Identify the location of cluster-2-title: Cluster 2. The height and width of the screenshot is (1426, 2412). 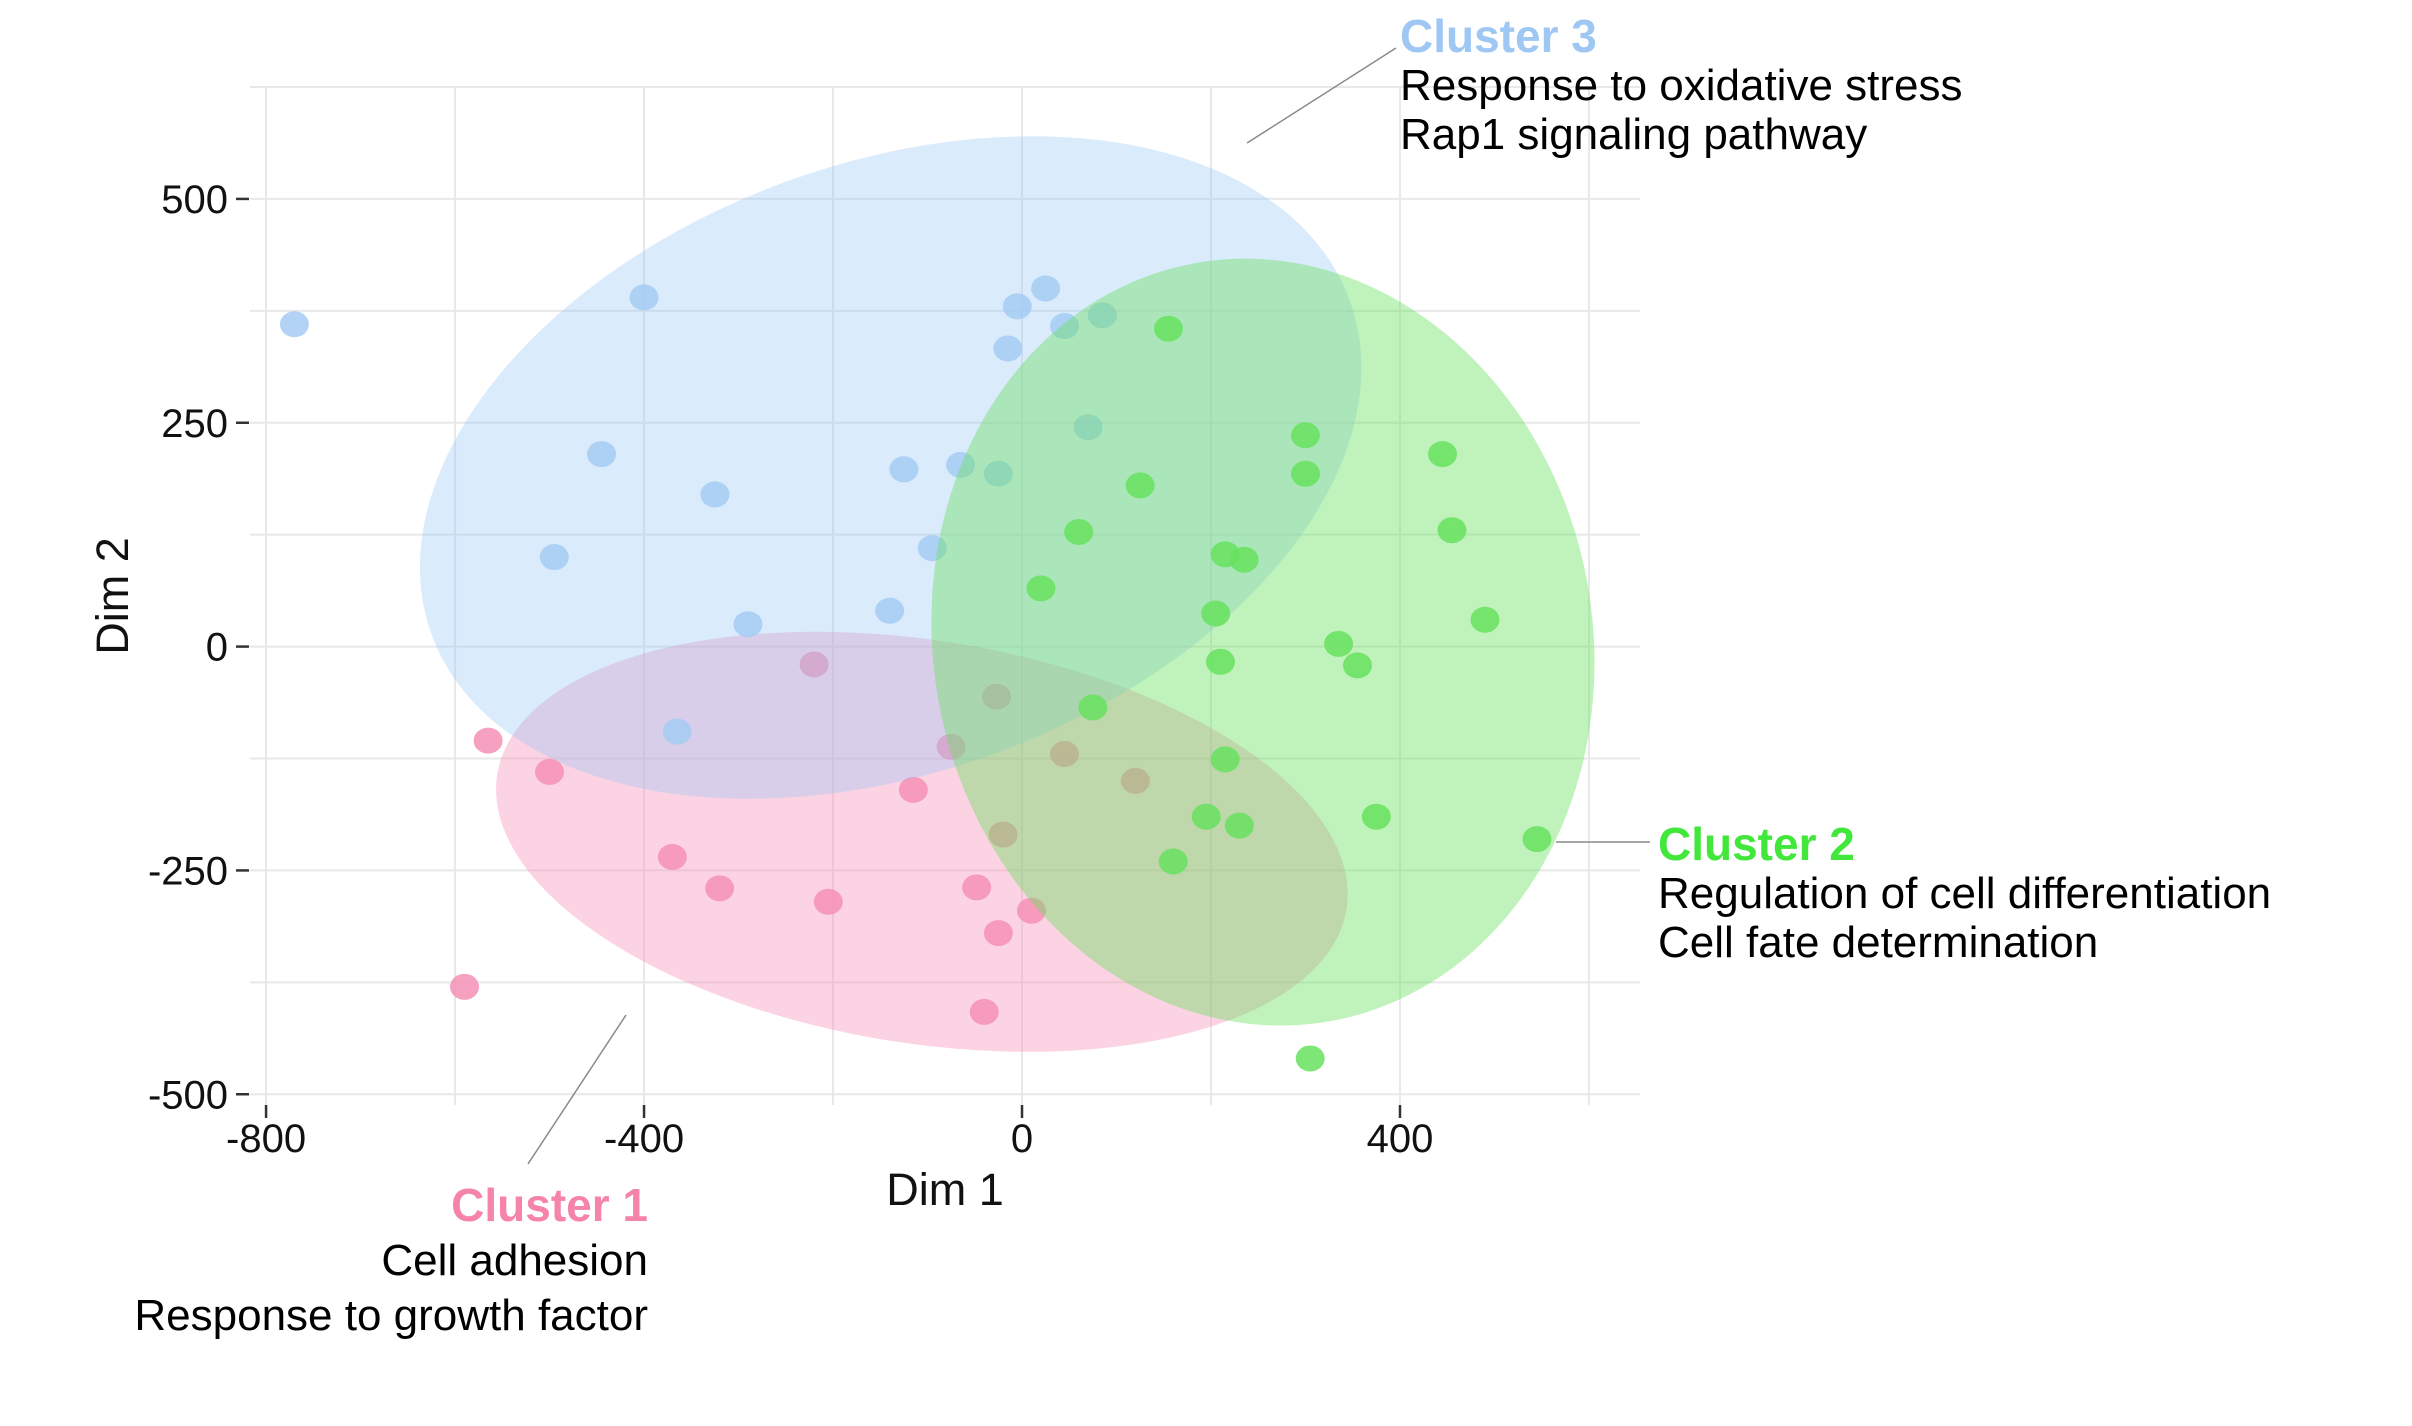
(1756, 844).